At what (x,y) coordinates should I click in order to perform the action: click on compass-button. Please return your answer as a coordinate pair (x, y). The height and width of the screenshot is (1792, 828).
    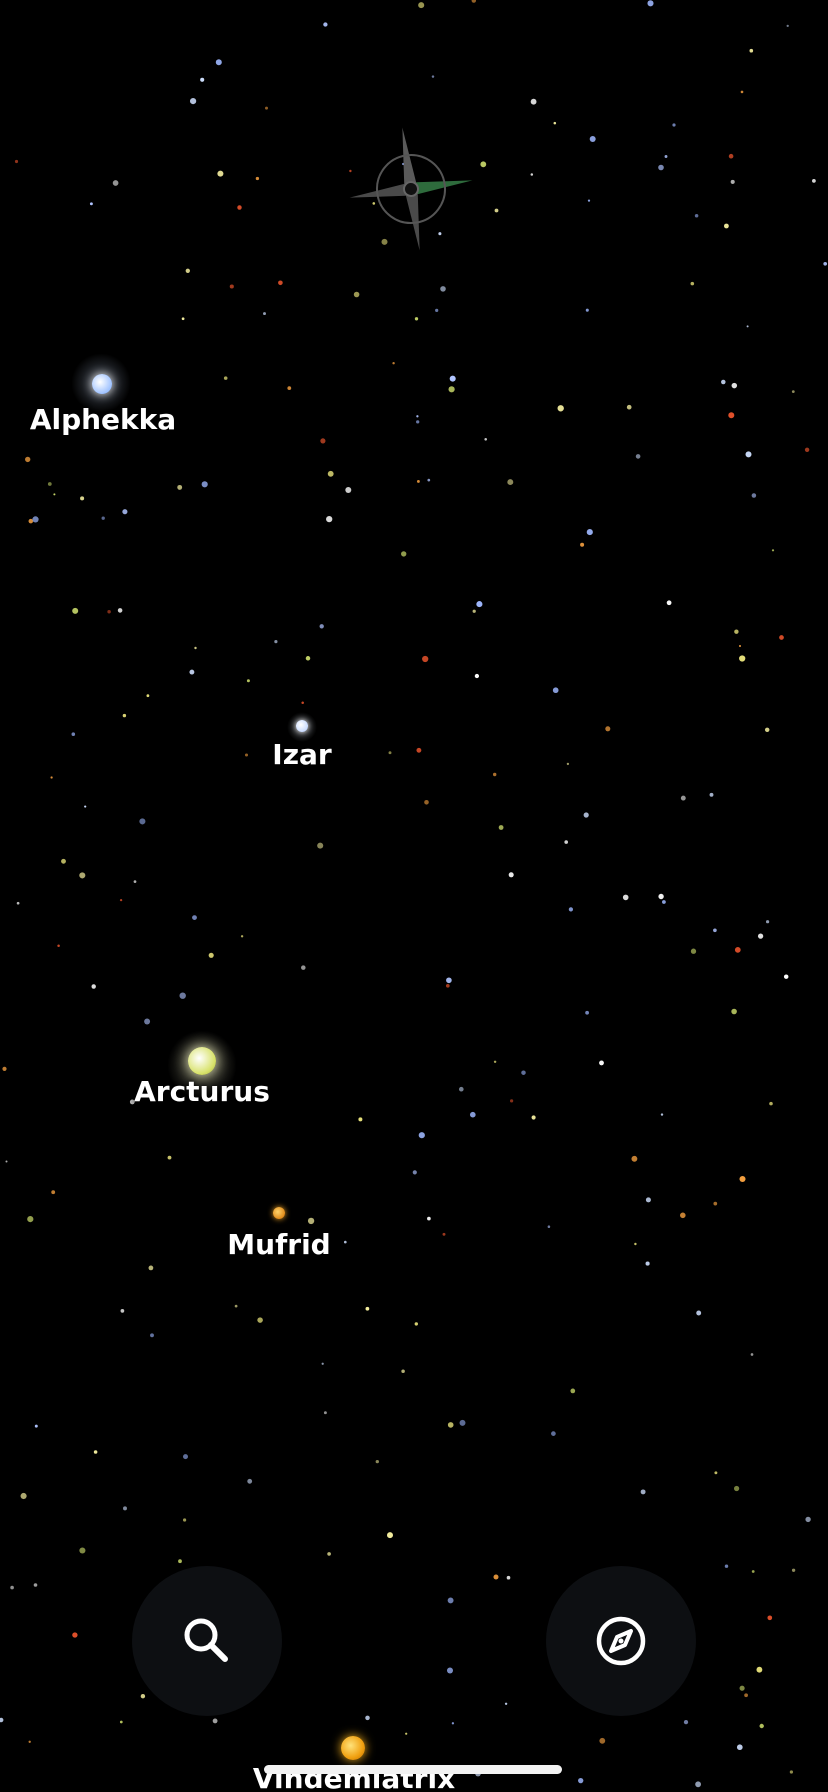
    Looking at the image, I should click on (621, 1641).